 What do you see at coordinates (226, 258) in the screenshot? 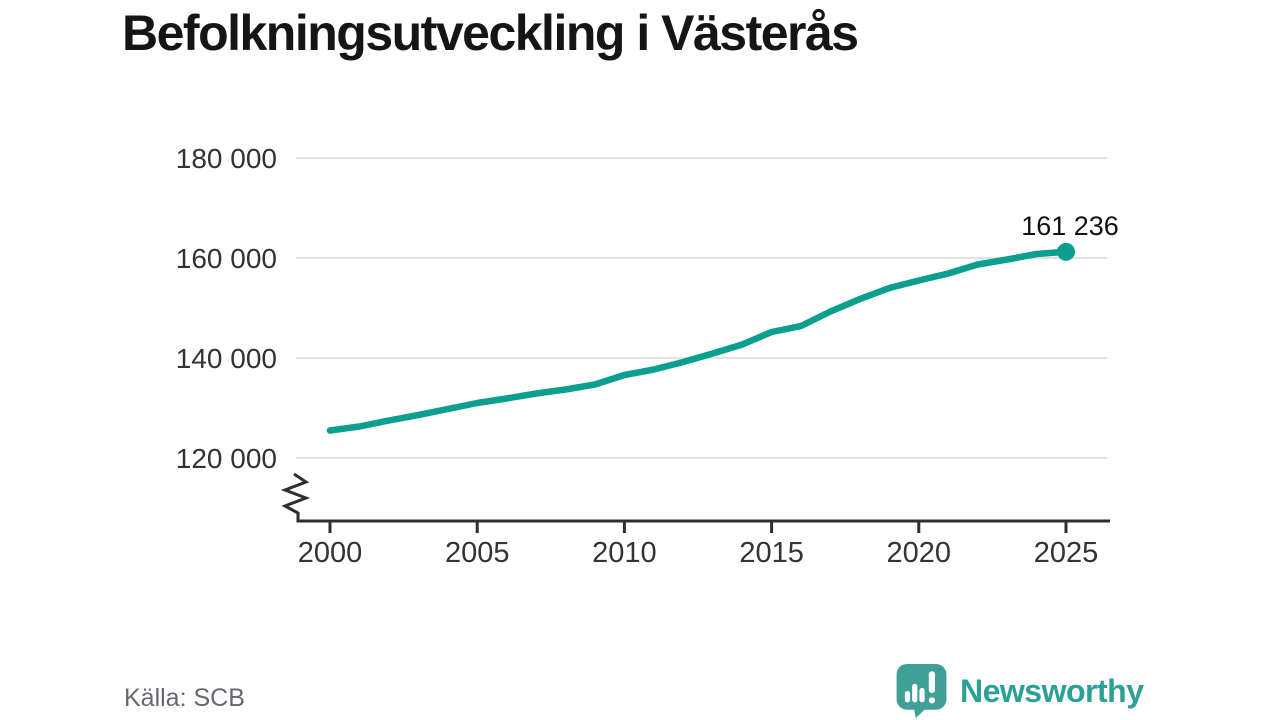
I see `y-tick-label: 160 000` at bounding box center [226, 258].